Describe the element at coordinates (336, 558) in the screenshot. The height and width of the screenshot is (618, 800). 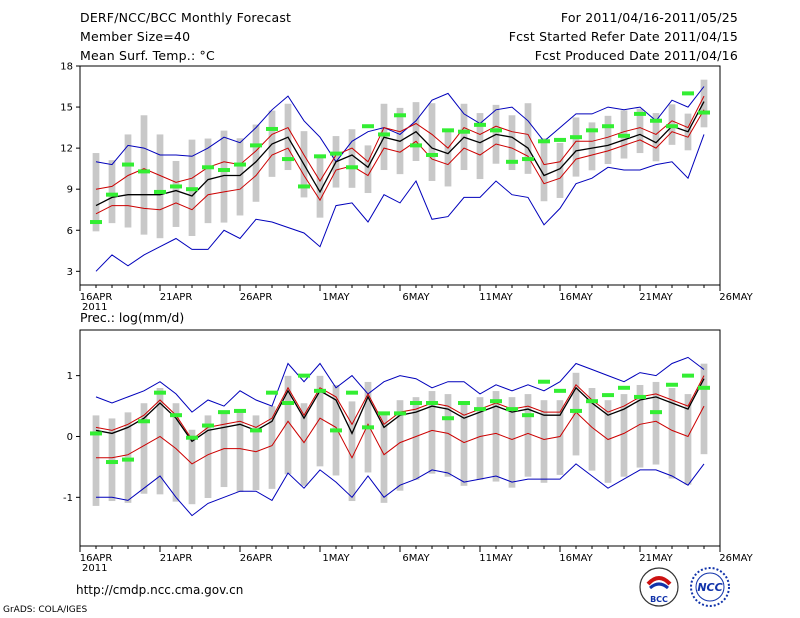
I see `prec-xtick-label: 1MAY` at that location.